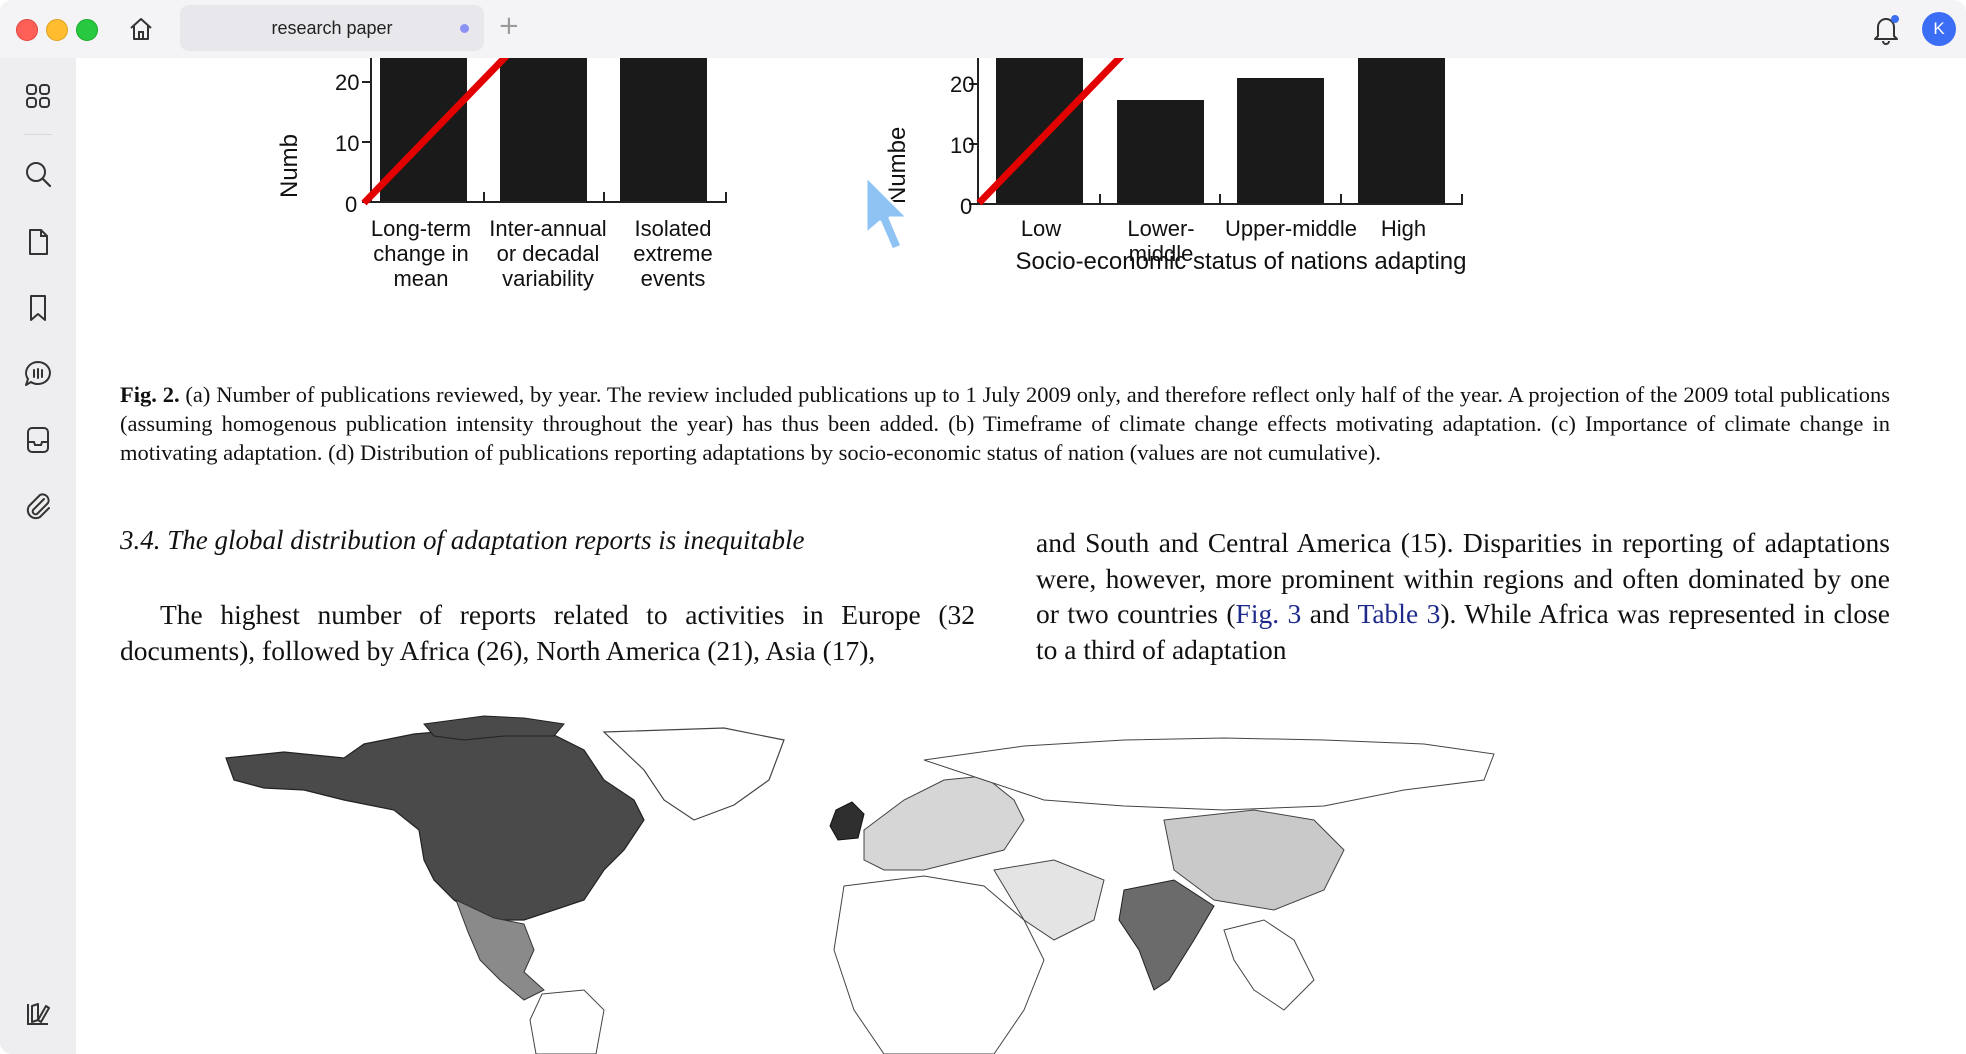  Describe the element at coordinates (27, 30) in the screenshot. I see `close-window-button` at that location.